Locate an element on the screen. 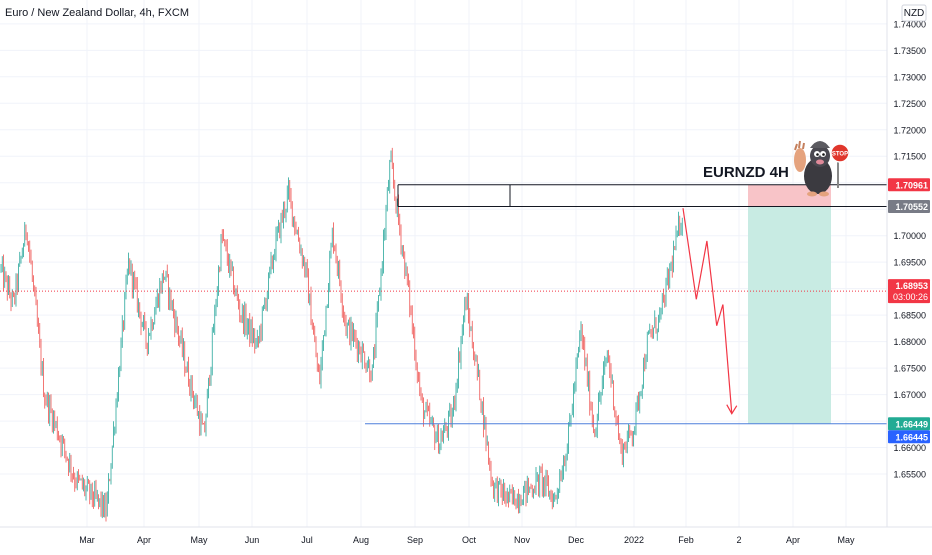 Image resolution: width=932 pixels, height=555 pixels. price-tick-label: 1.67500 is located at coordinates (909, 369).